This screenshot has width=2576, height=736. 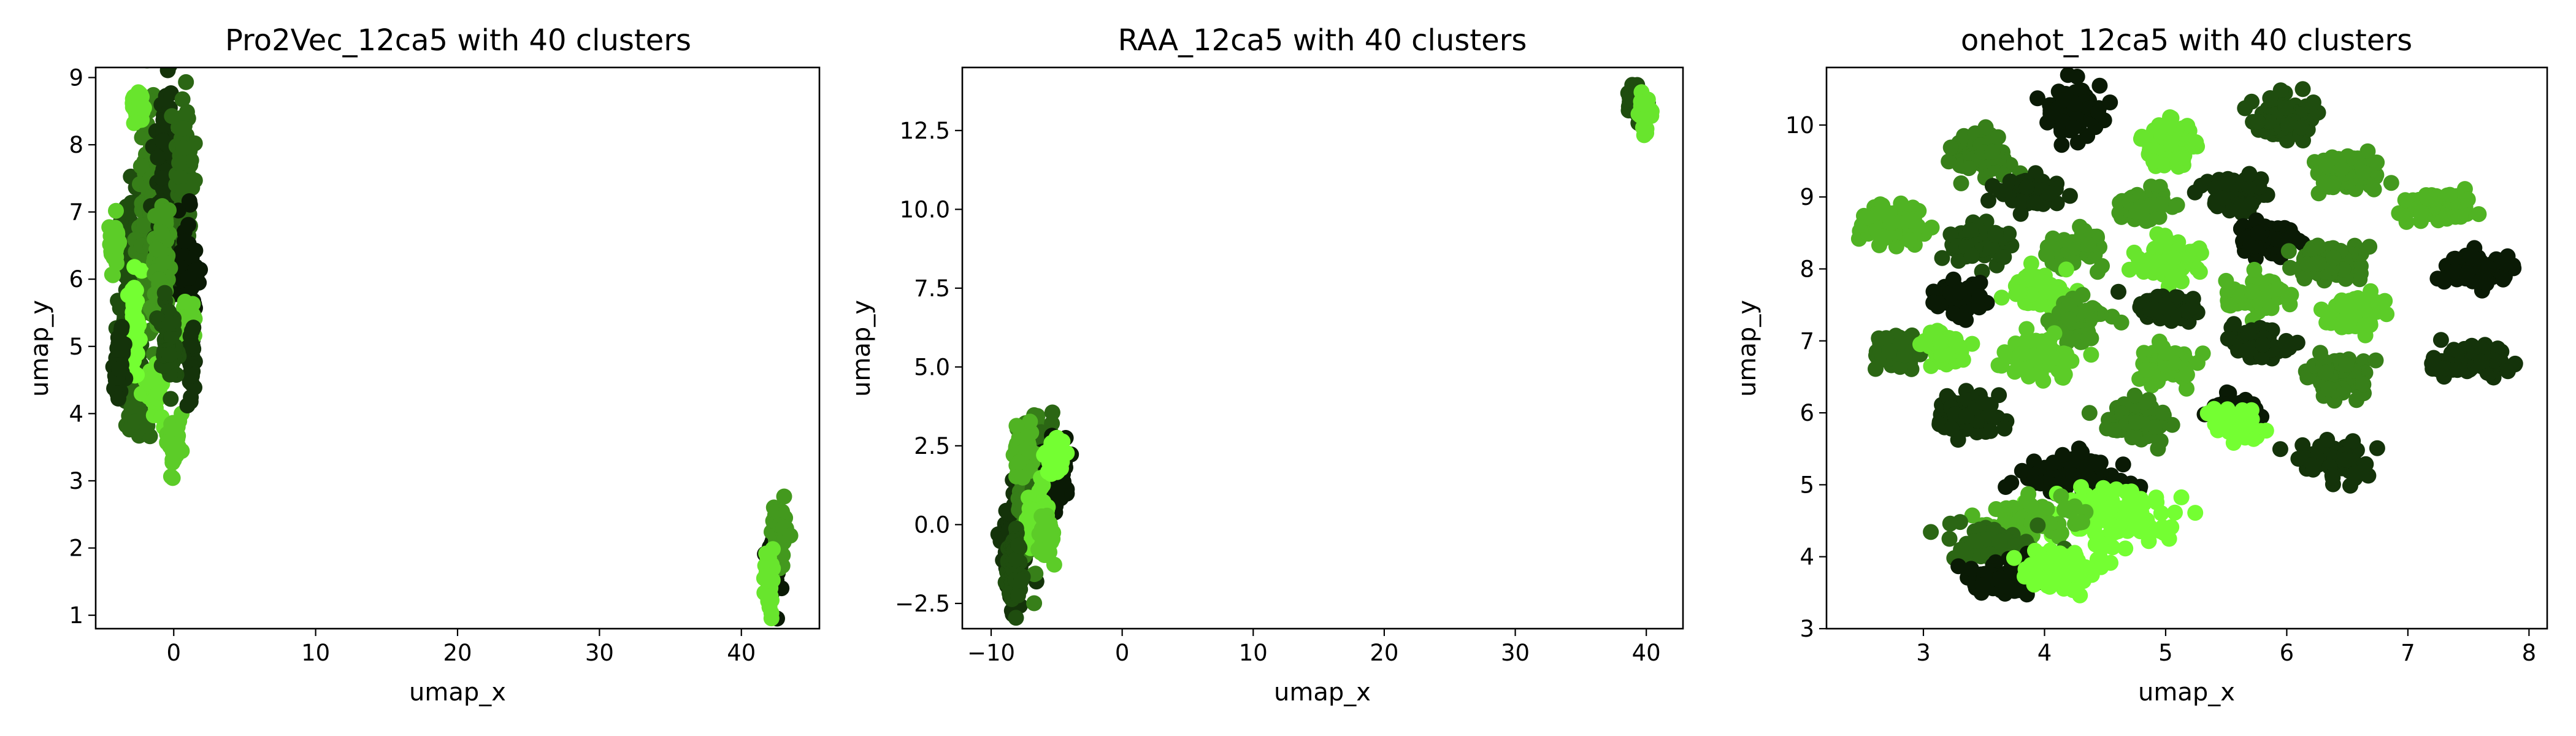 What do you see at coordinates (76, 212) in the screenshot?
I see `y-tick-label: 7` at bounding box center [76, 212].